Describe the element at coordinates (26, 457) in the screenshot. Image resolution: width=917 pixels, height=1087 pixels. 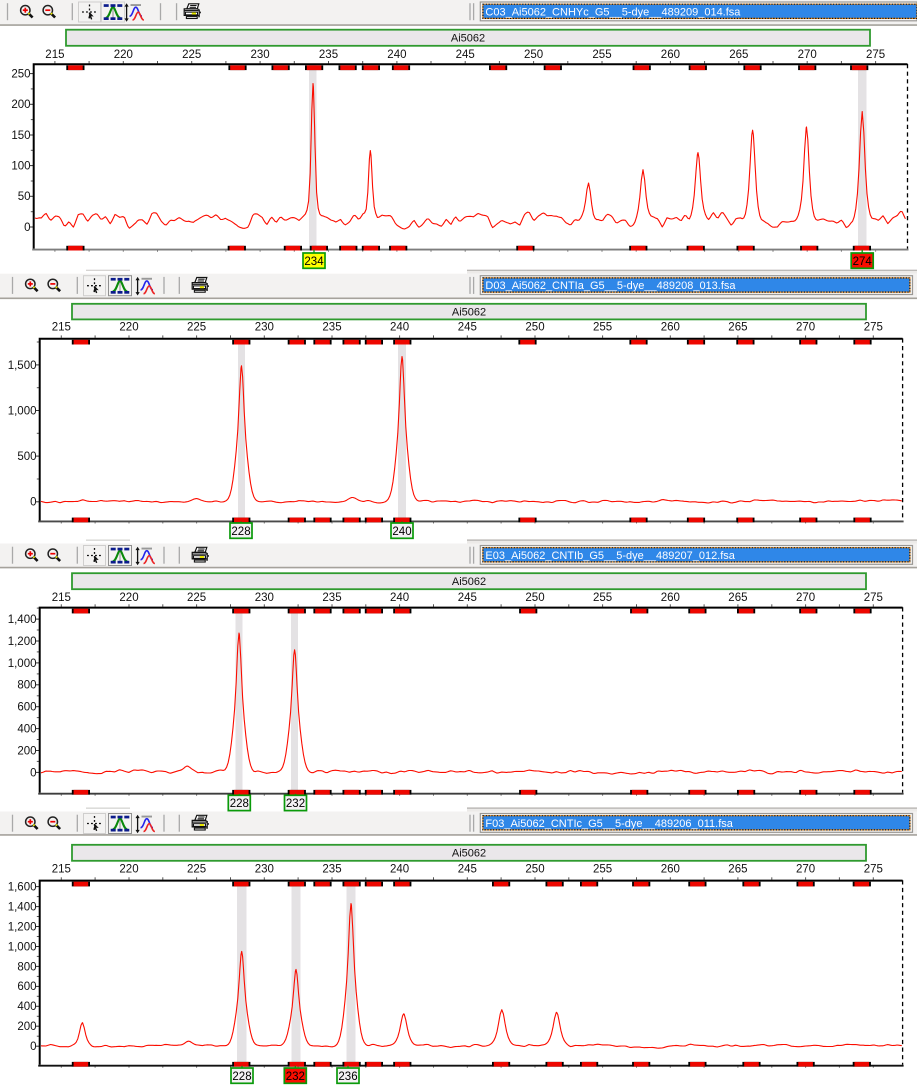
I see `svg-text: 500` at that location.